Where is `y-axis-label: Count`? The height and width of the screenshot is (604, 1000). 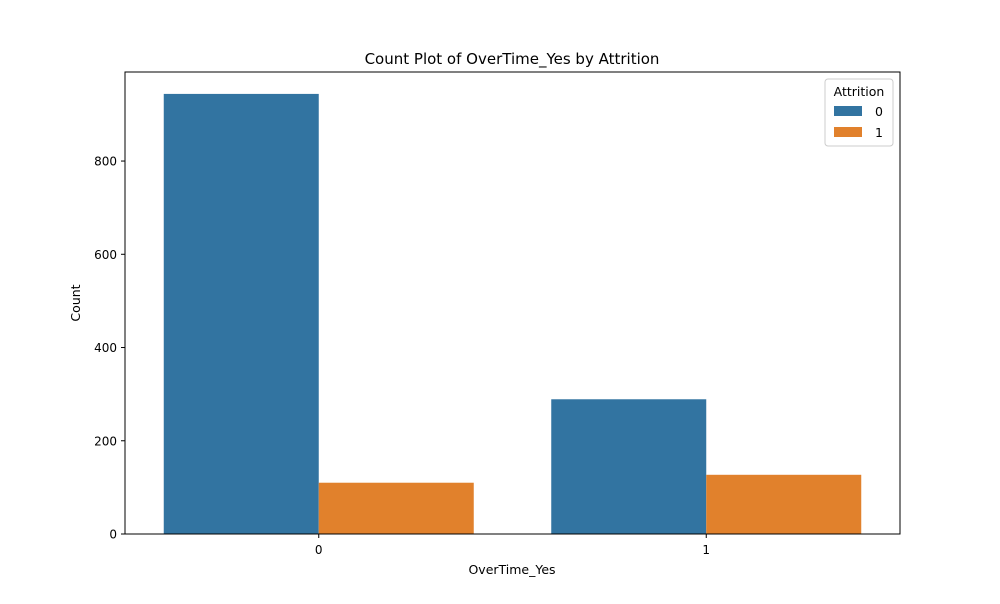
y-axis-label: Count is located at coordinates (75, 302).